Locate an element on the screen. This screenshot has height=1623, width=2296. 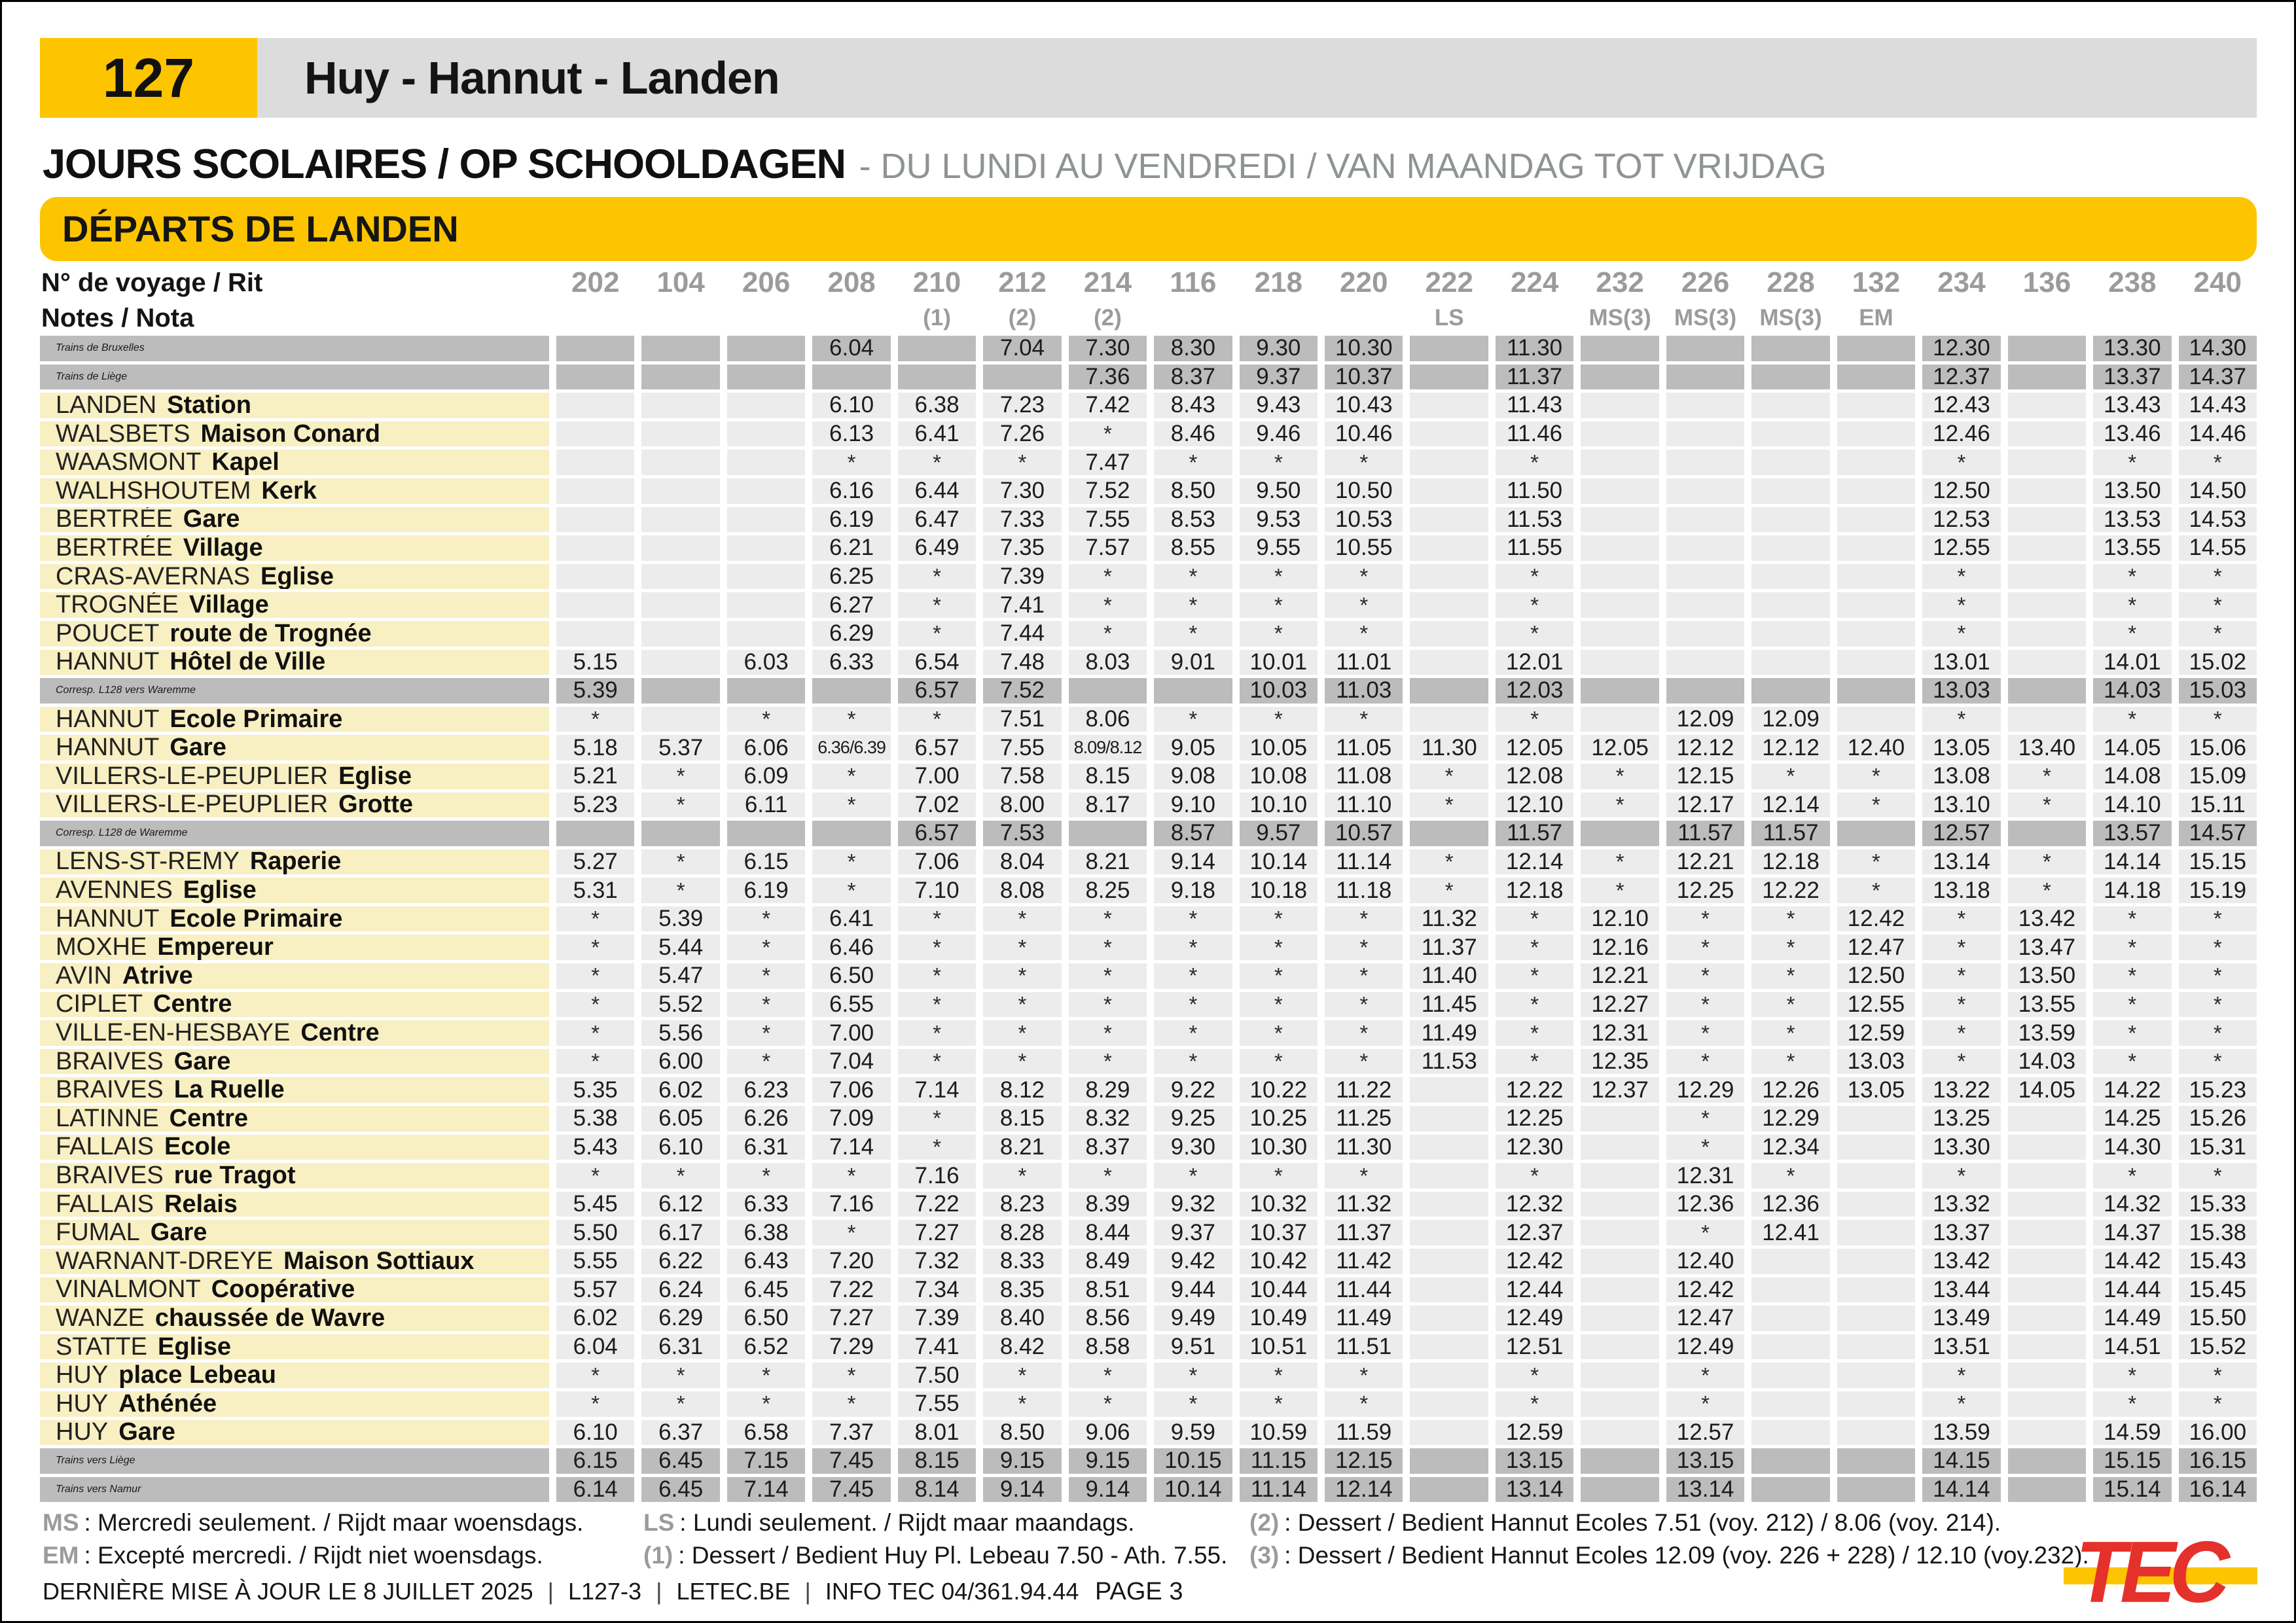
time-cell: 9.06 is located at coordinates (1107, 1432).